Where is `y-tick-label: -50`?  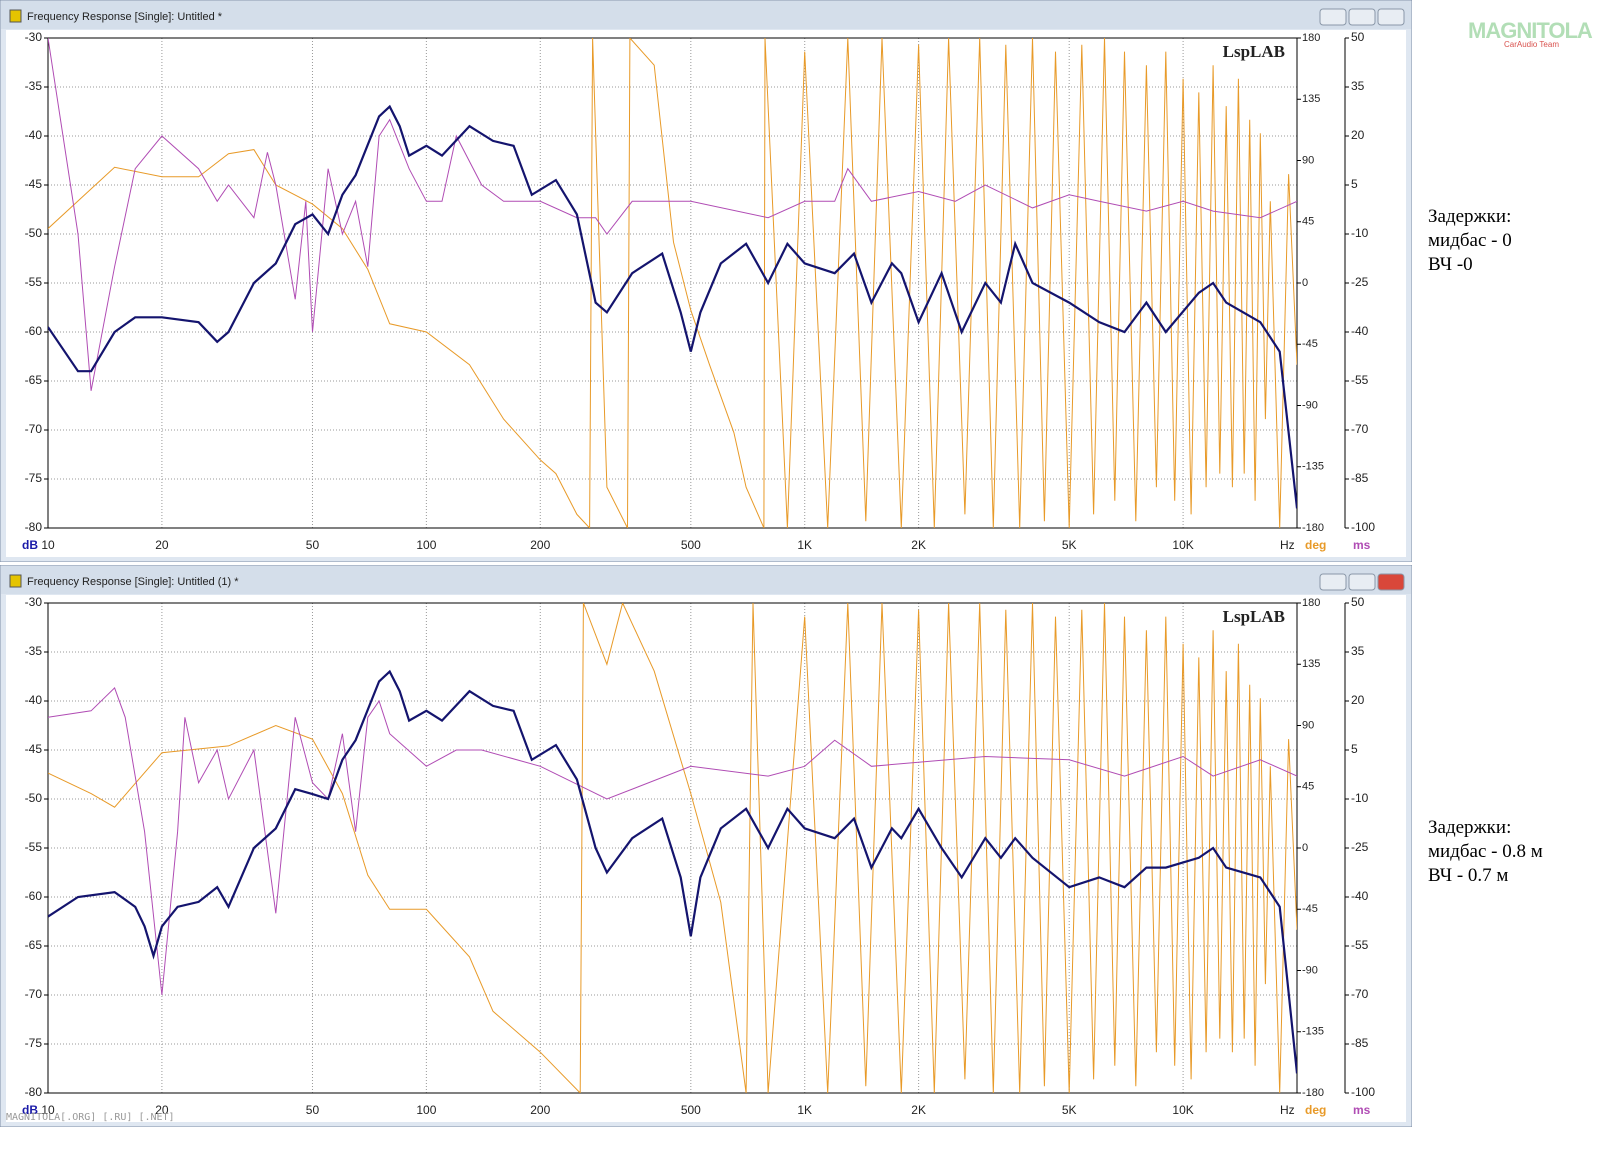 y-tick-label: -50 is located at coordinates (34, 233).